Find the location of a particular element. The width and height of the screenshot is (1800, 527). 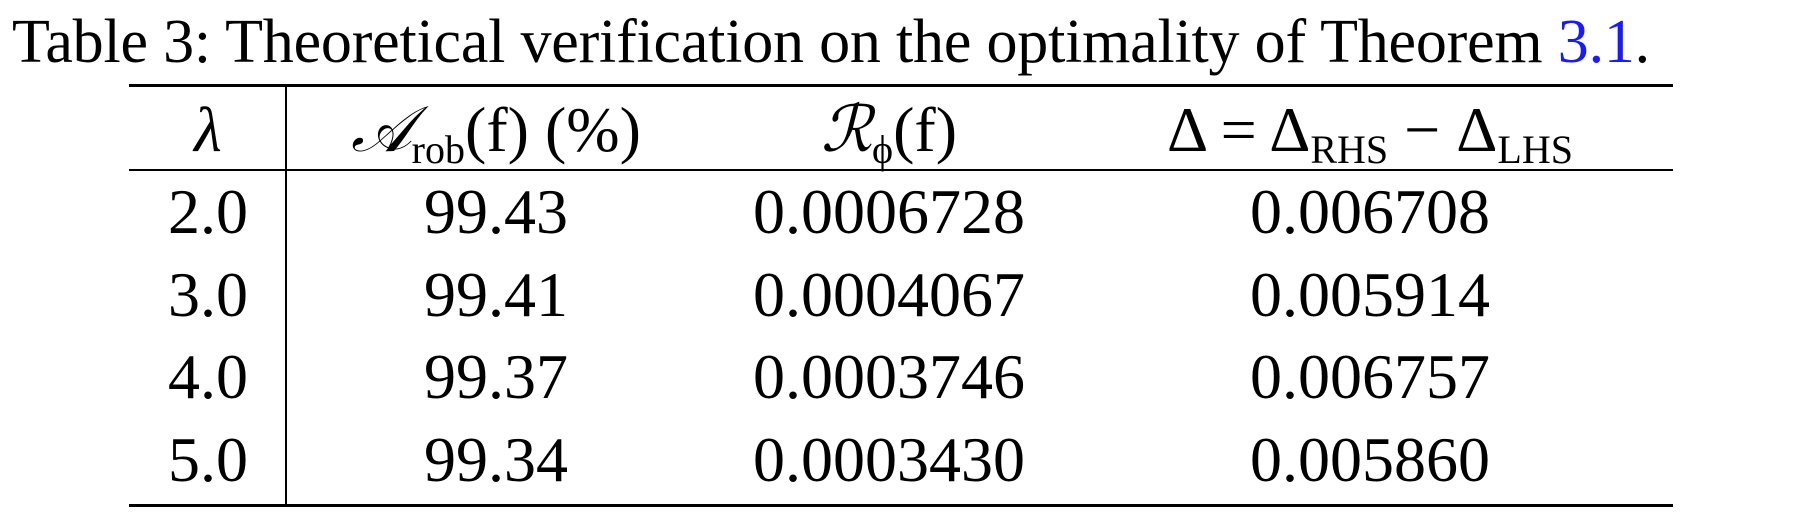

column-divider is located at coordinates (286, 296).